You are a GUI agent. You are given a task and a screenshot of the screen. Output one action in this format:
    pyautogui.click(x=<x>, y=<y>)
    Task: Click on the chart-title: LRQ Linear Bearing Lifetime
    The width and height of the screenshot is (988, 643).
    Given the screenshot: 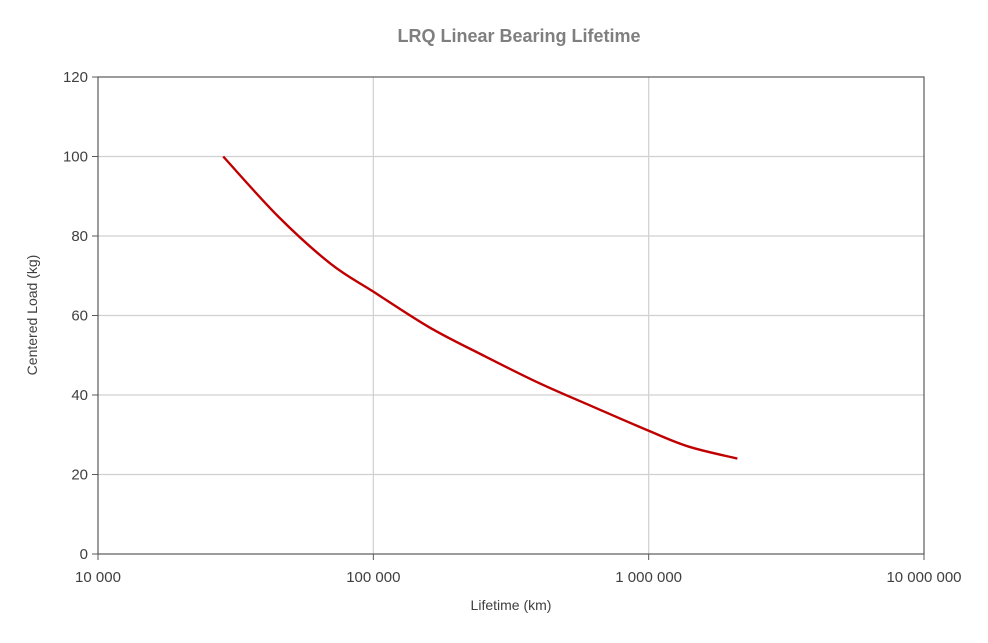 What is the action you would take?
    pyautogui.click(x=518, y=36)
    